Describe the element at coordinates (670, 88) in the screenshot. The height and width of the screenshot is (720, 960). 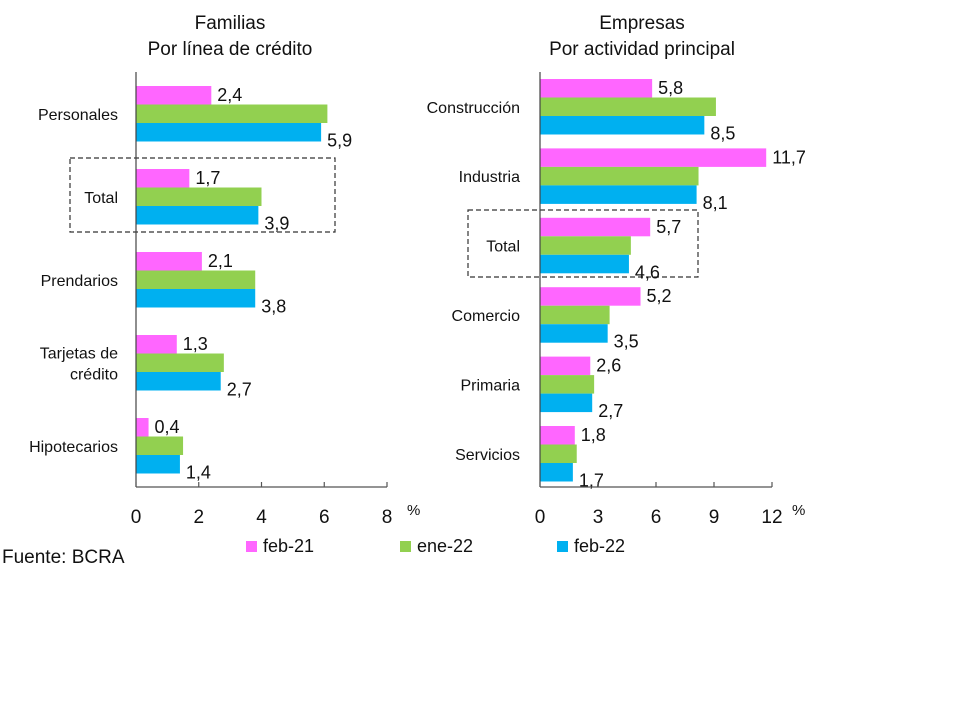
I see `empresas-data-label-feb-21: 5,8` at that location.